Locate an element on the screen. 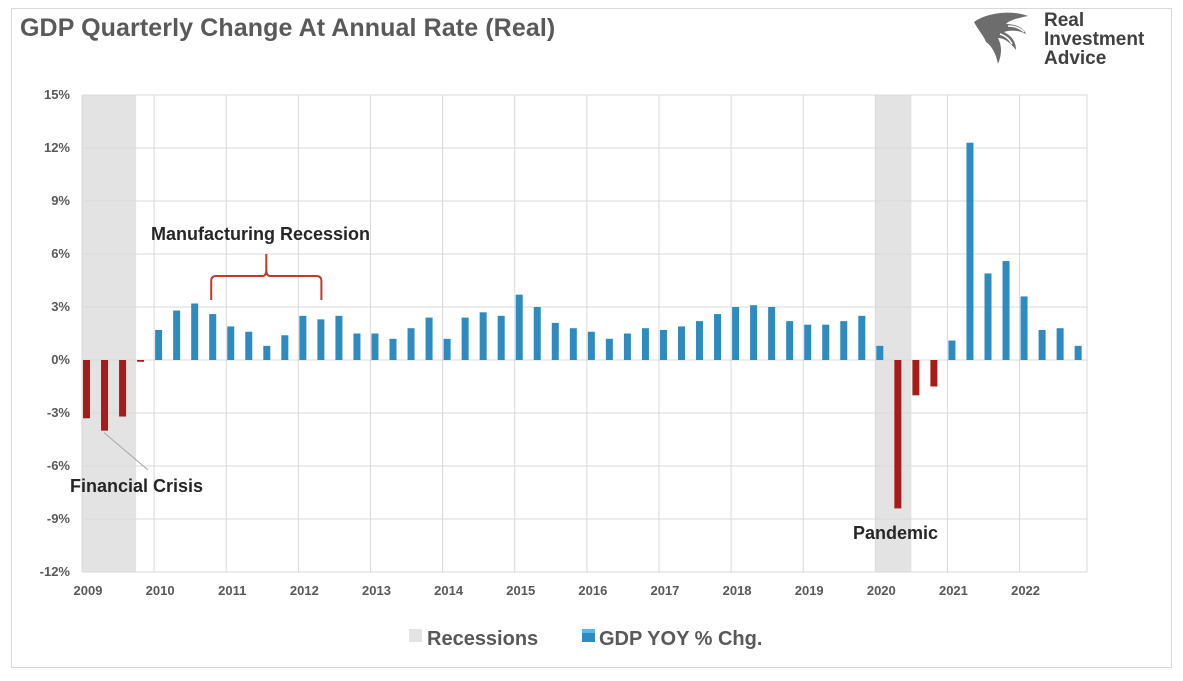  y-tick-label: 9% is located at coordinates (60, 200).